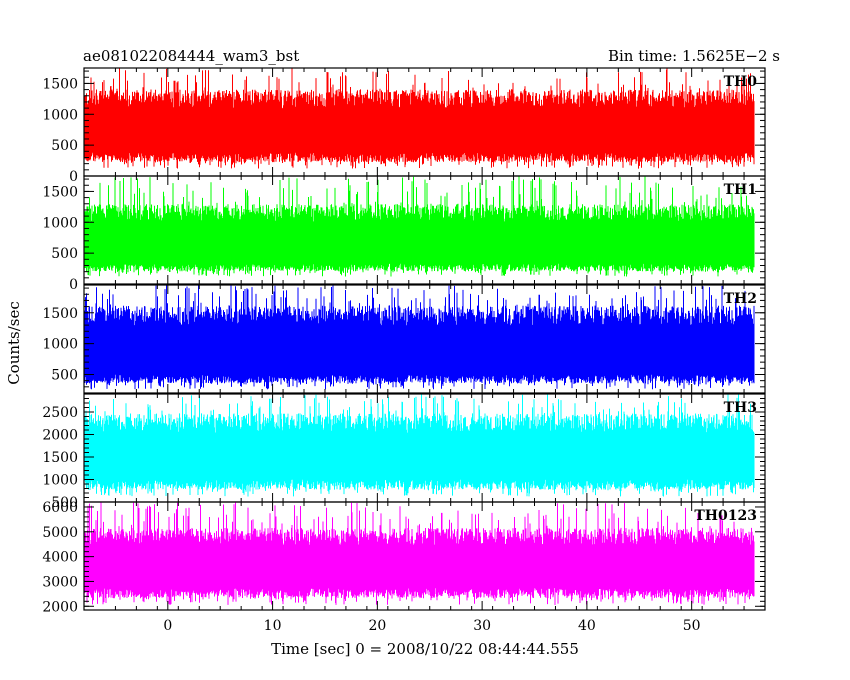  I want to click on y-tick-label: 5000, so click(60, 533).